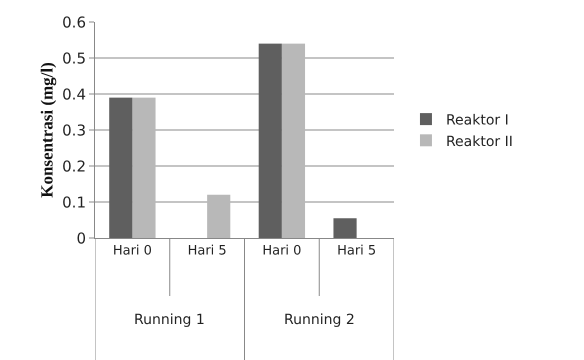 The height and width of the screenshot is (360, 584). What do you see at coordinates (319, 320) in the screenshot?
I see `text: Running 2` at bounding box center [319, 320].